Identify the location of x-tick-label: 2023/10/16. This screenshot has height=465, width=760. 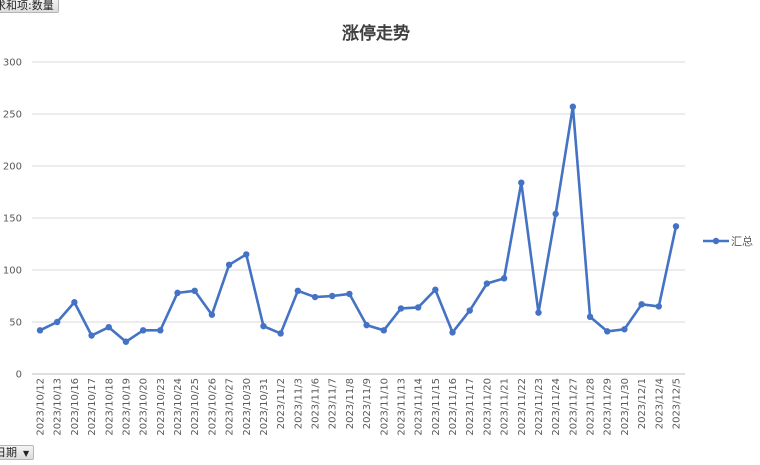
(75, 407).